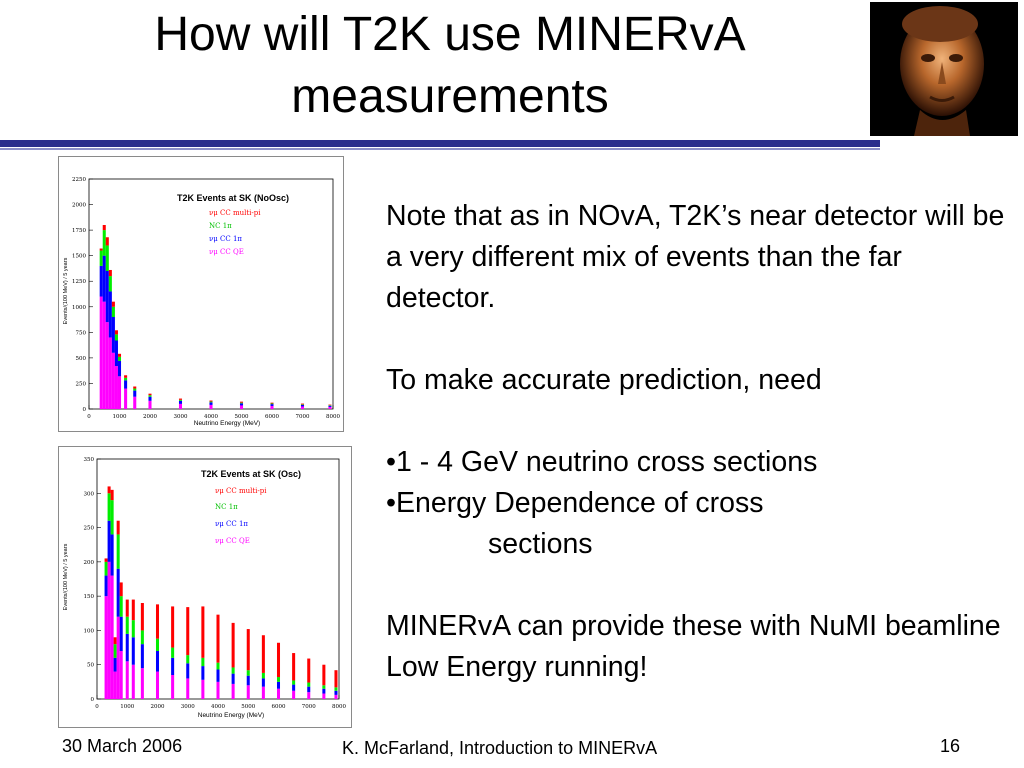 This screenshot has height=768, width=1024. What do you see at coordinates (602, 462) in the screenshot?
I see `bullet-1: •1 - 4 GeV neutrino cross sections` at bounding box center [602, 462].